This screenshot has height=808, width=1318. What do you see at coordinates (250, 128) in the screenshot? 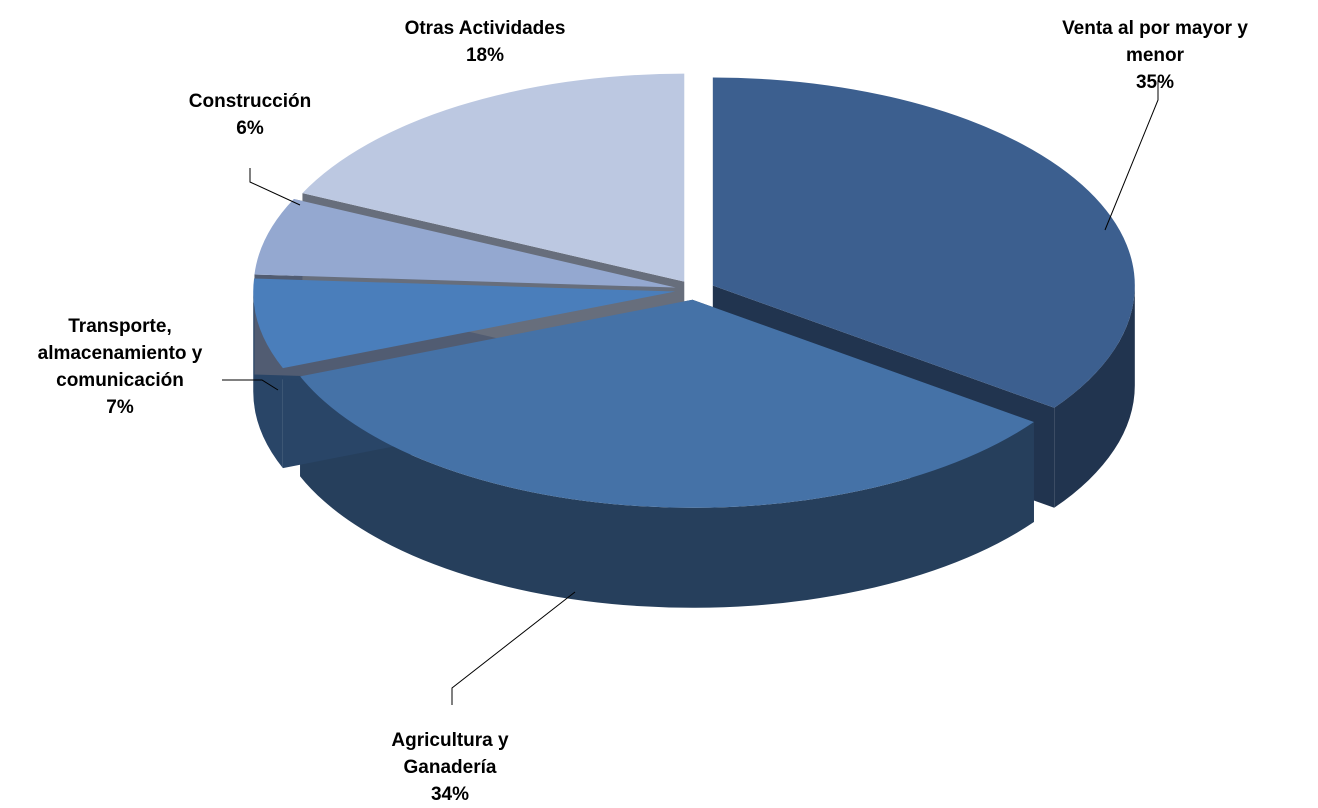
I see `label-value: 6%` at bounding box center [250, 128].